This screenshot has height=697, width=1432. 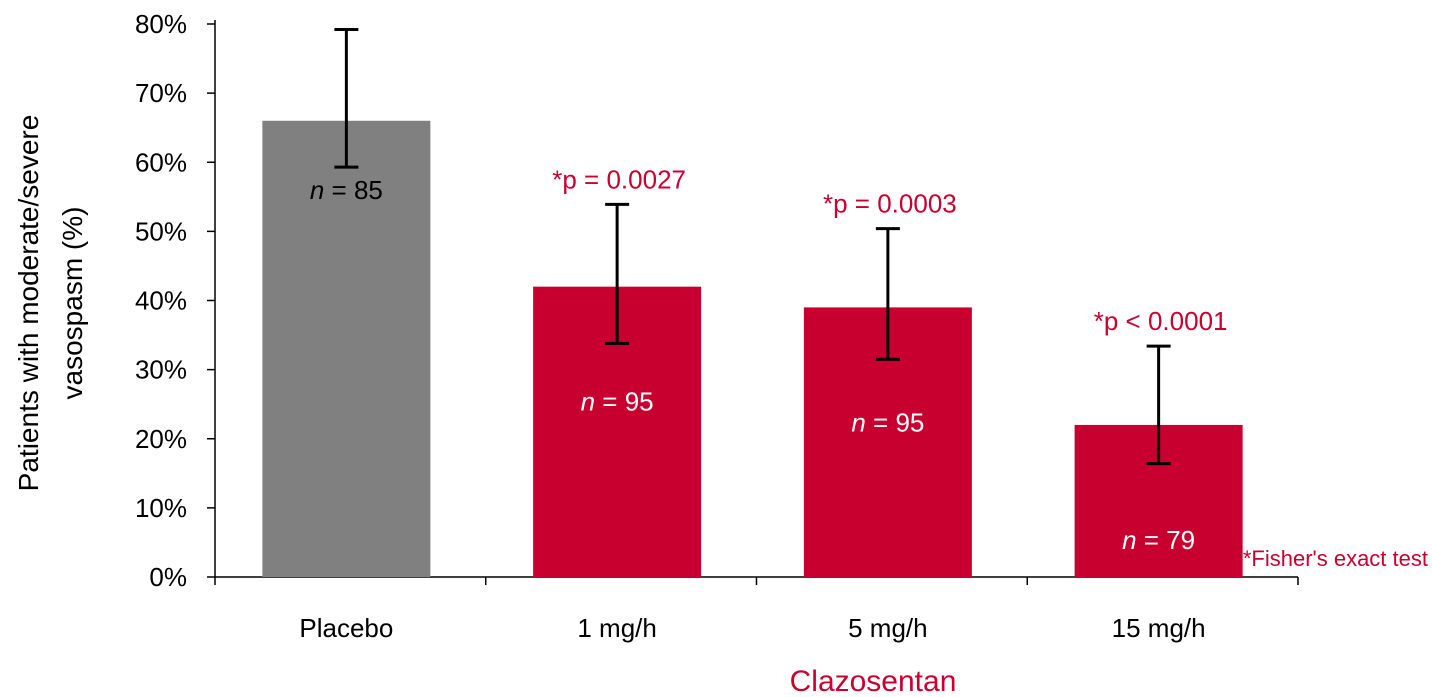 What do you see at coordinates (28, 303) in the screenshot?
I see `y-axis-label-line1: Patients with moderate/severe` at bounding box center [28, 303].